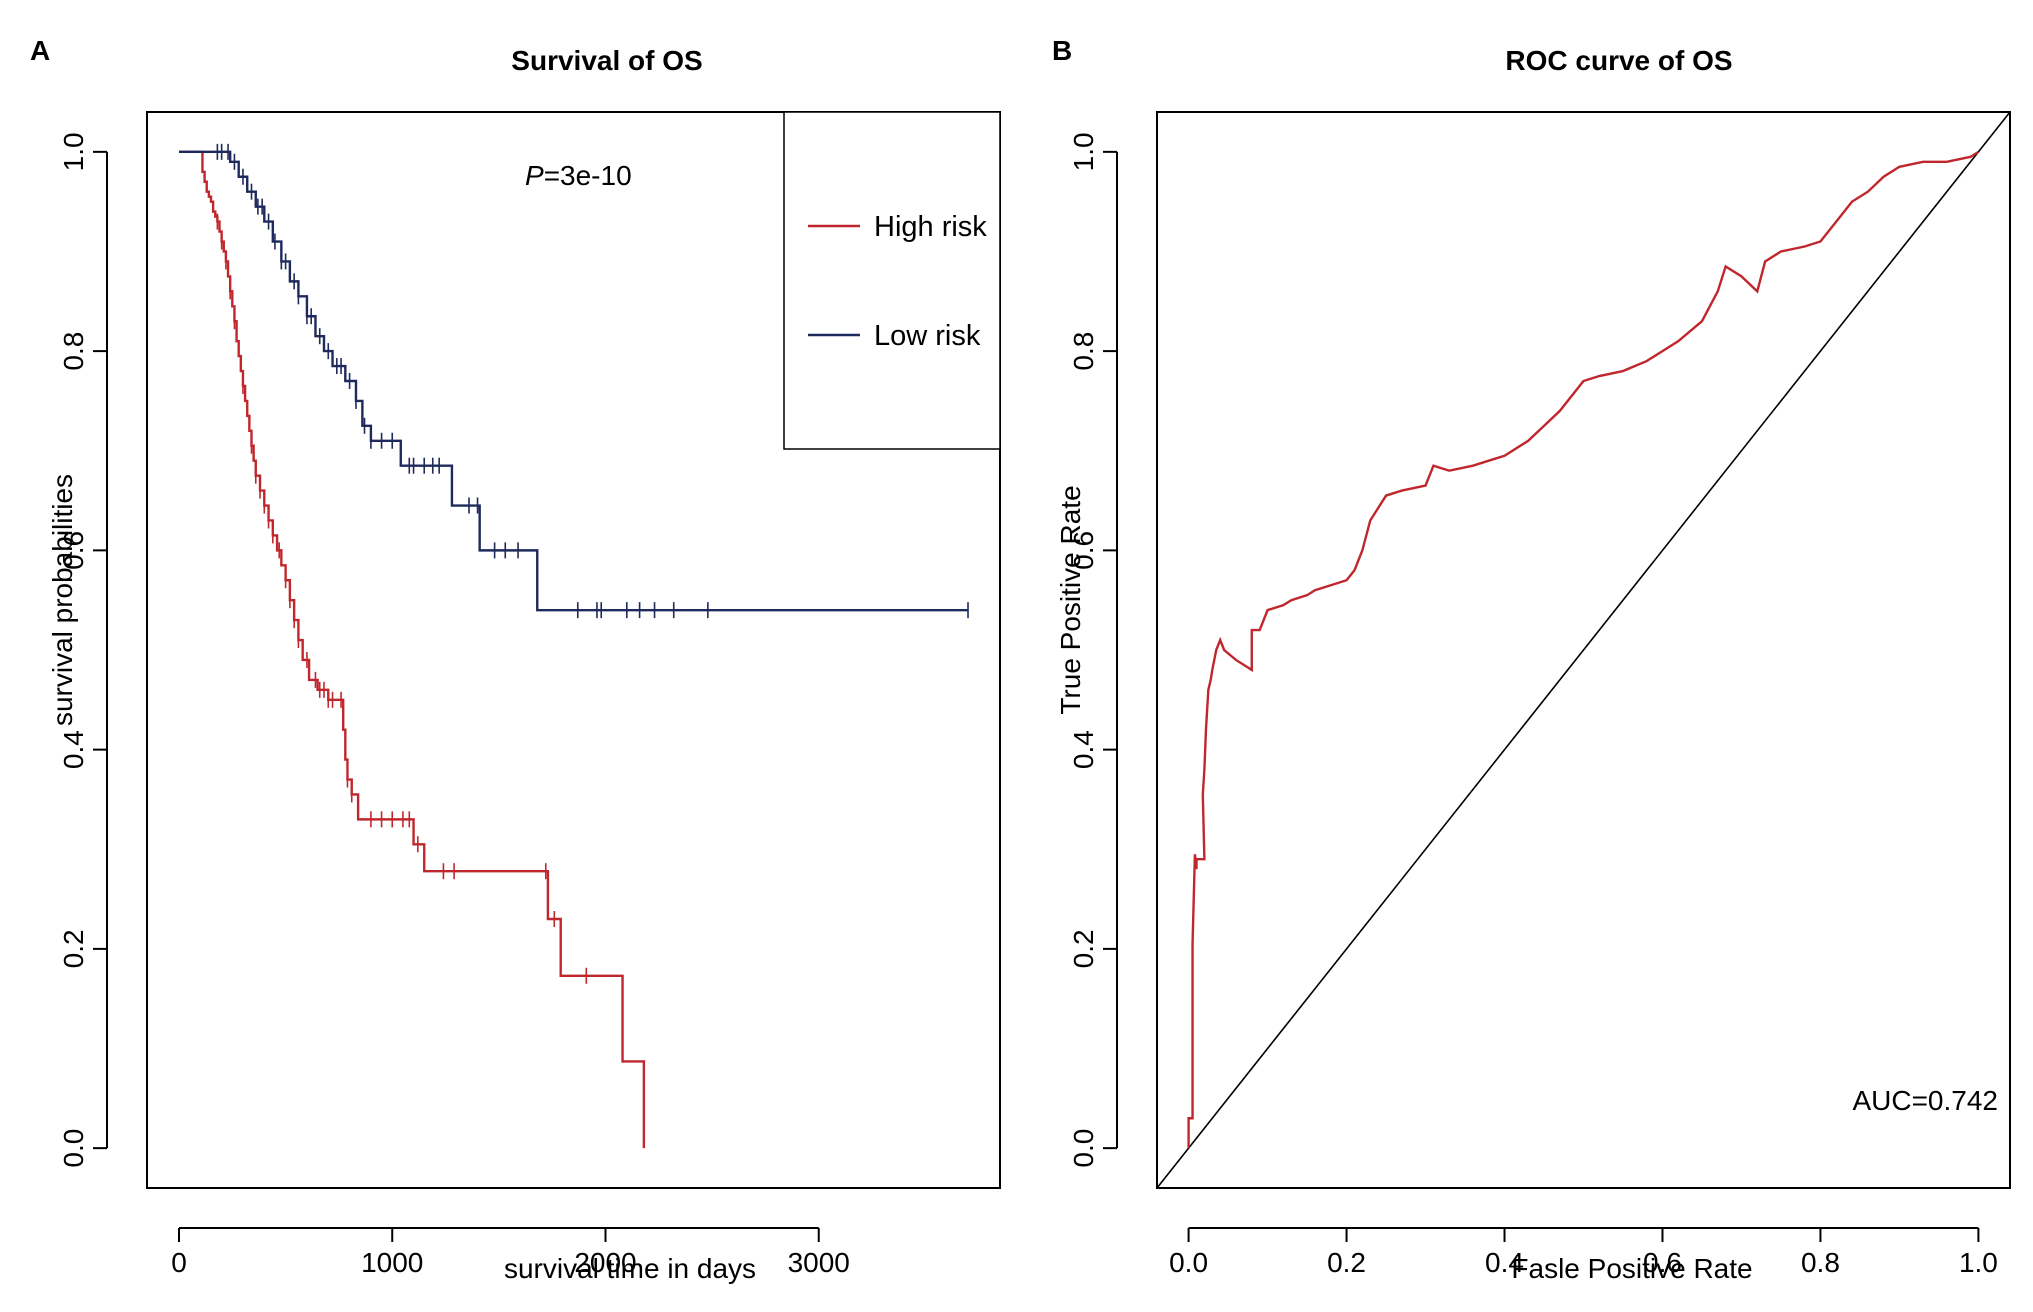  Describe the element at coordinates (588, 175) in the screenshot. I see `p-value-text: =3e-10` at that location.